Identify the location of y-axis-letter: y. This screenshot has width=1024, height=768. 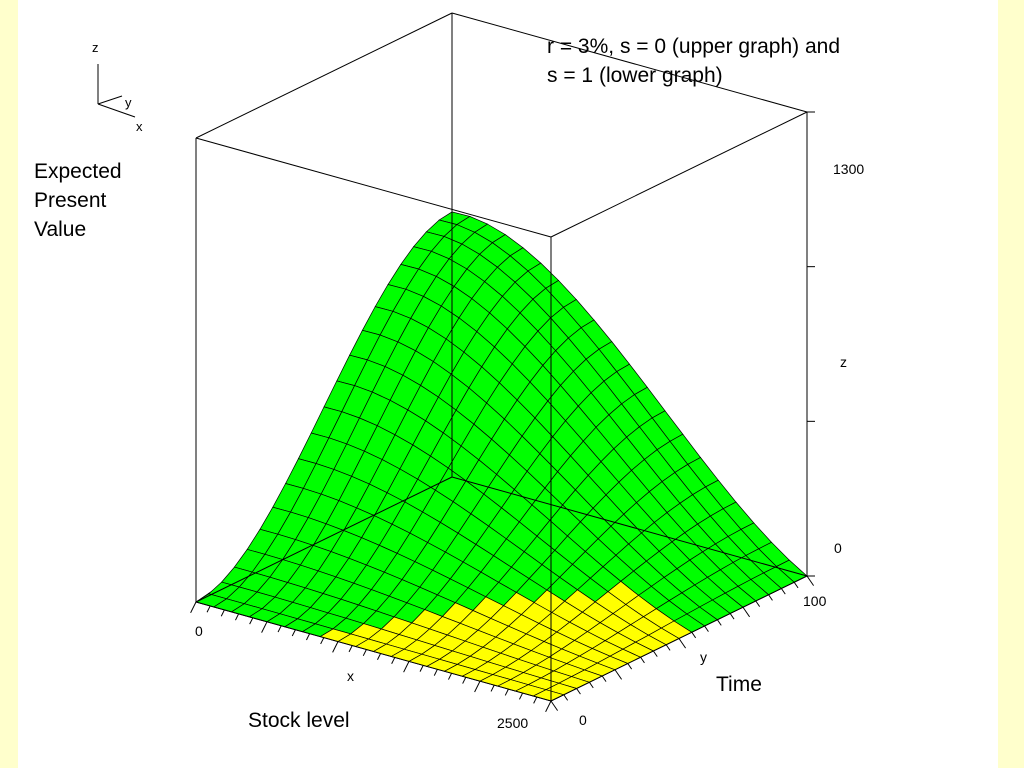
(703, 657).